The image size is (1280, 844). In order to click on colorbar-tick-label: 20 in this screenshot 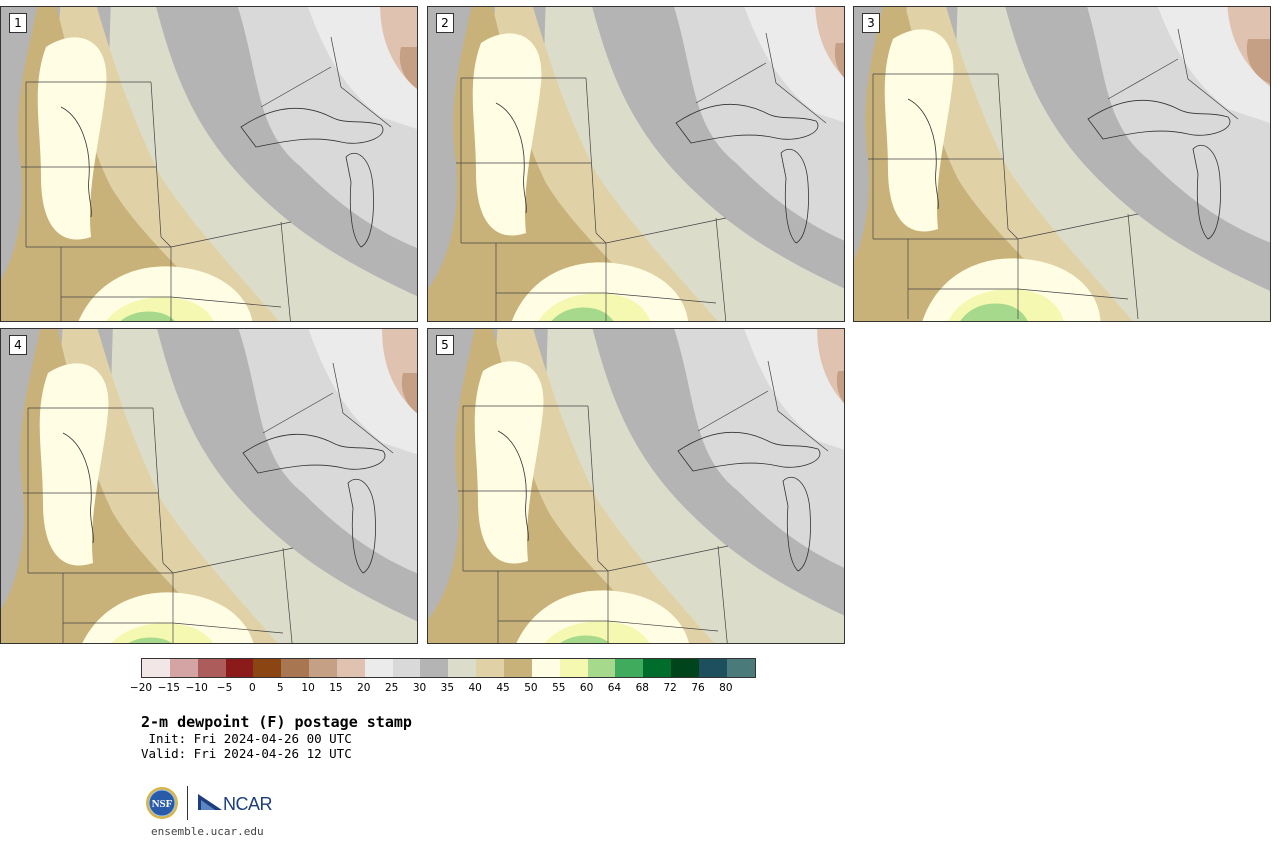, I will do `click(364, 688)`.